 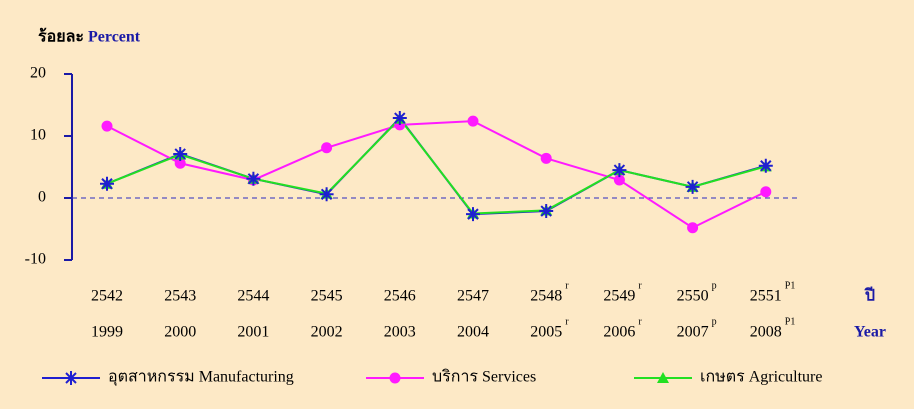 What do you see at coordinates (790, 321) in the screenshot?
I see `x-tick-superscript-en: P1` at bounding box center [790, 321].